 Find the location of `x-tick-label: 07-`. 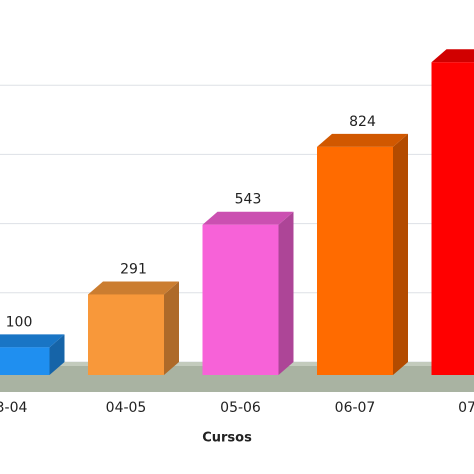

x-tick-label: 07- is located at coordinates (466, 408).